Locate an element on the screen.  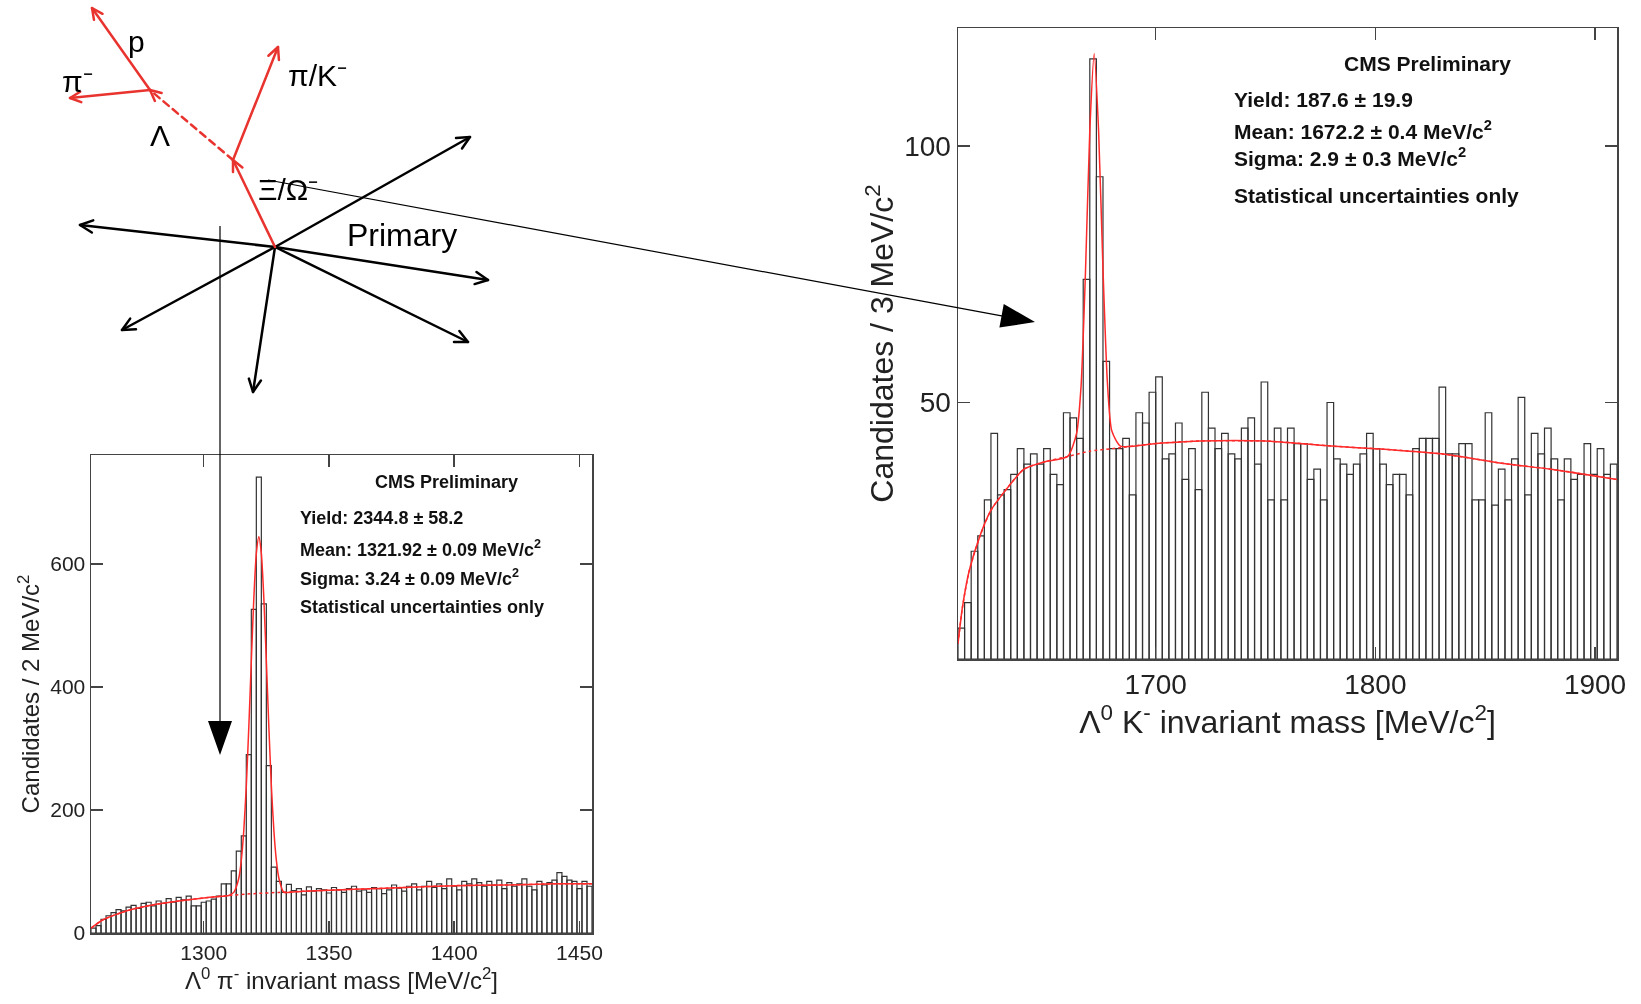
x-tick-label: 1450 is located at coordinates (579, 952).